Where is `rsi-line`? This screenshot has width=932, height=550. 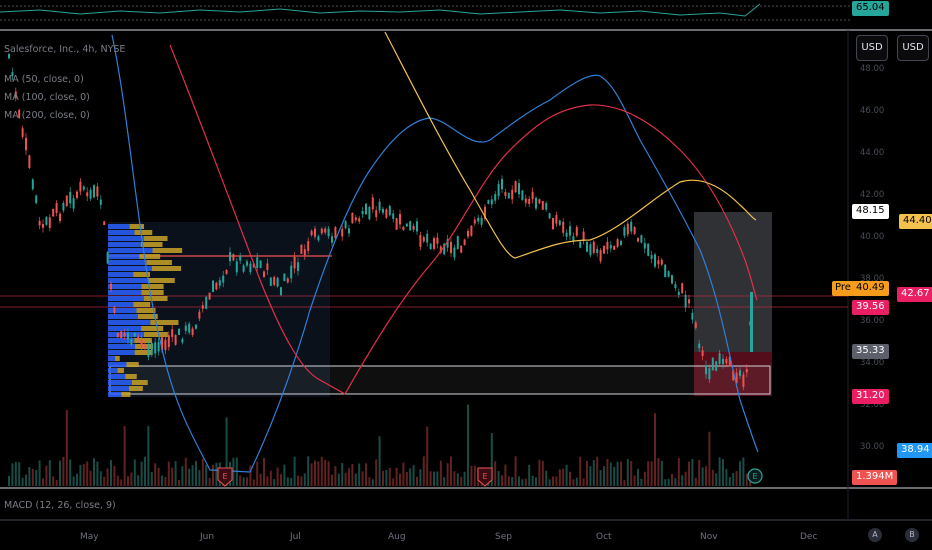 rsi-line is located at coordinates (380, 10).